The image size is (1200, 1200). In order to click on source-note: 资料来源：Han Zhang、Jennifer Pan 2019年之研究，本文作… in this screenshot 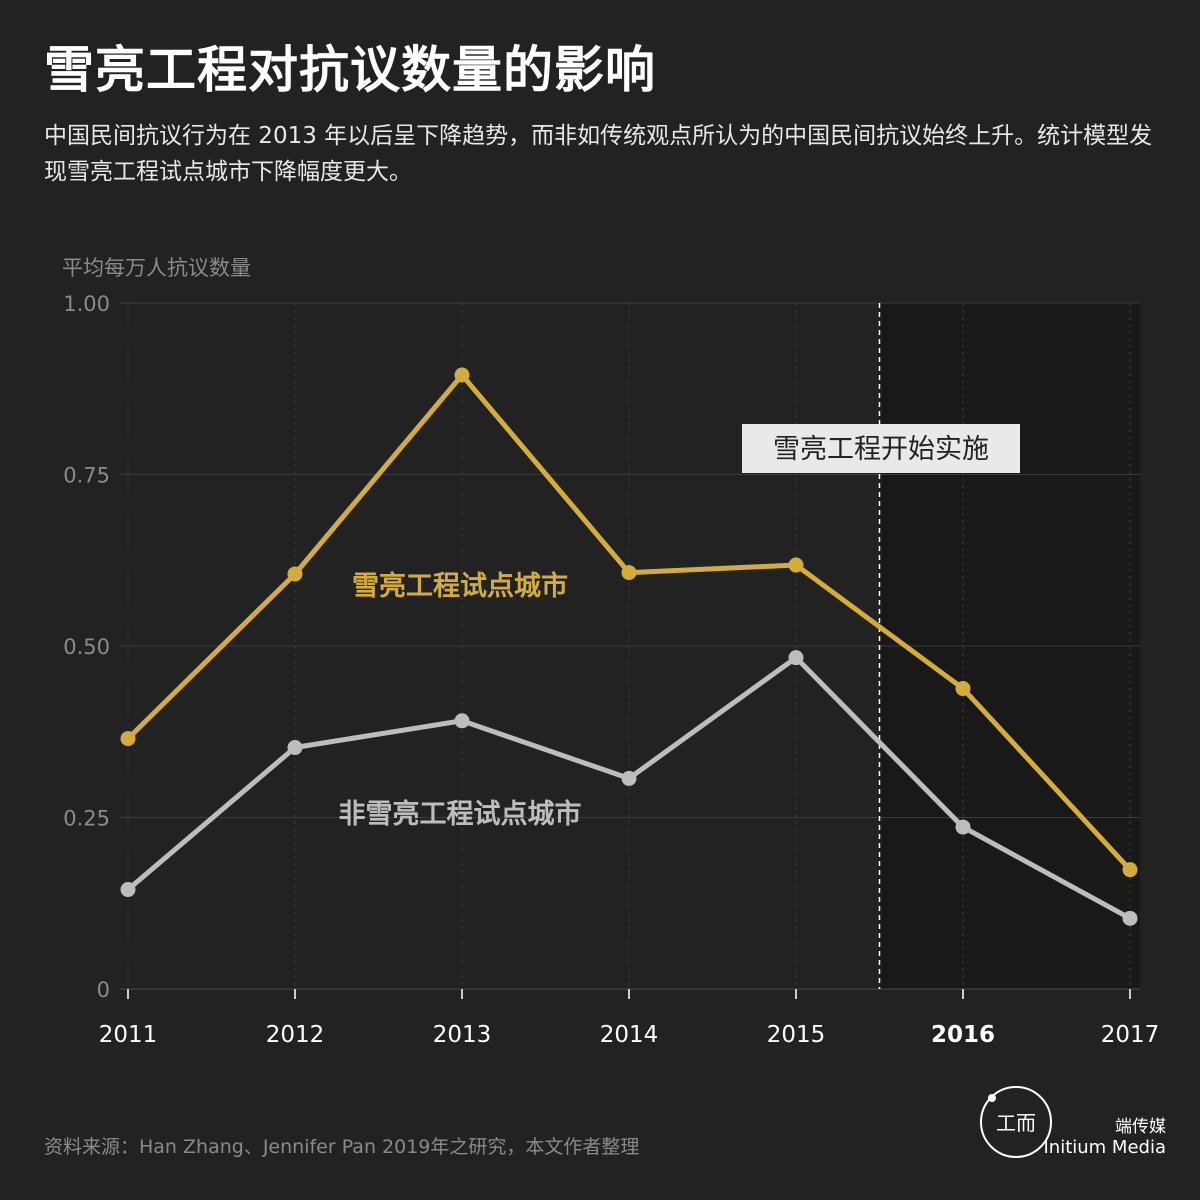, I will do `click(342, 1147)`.